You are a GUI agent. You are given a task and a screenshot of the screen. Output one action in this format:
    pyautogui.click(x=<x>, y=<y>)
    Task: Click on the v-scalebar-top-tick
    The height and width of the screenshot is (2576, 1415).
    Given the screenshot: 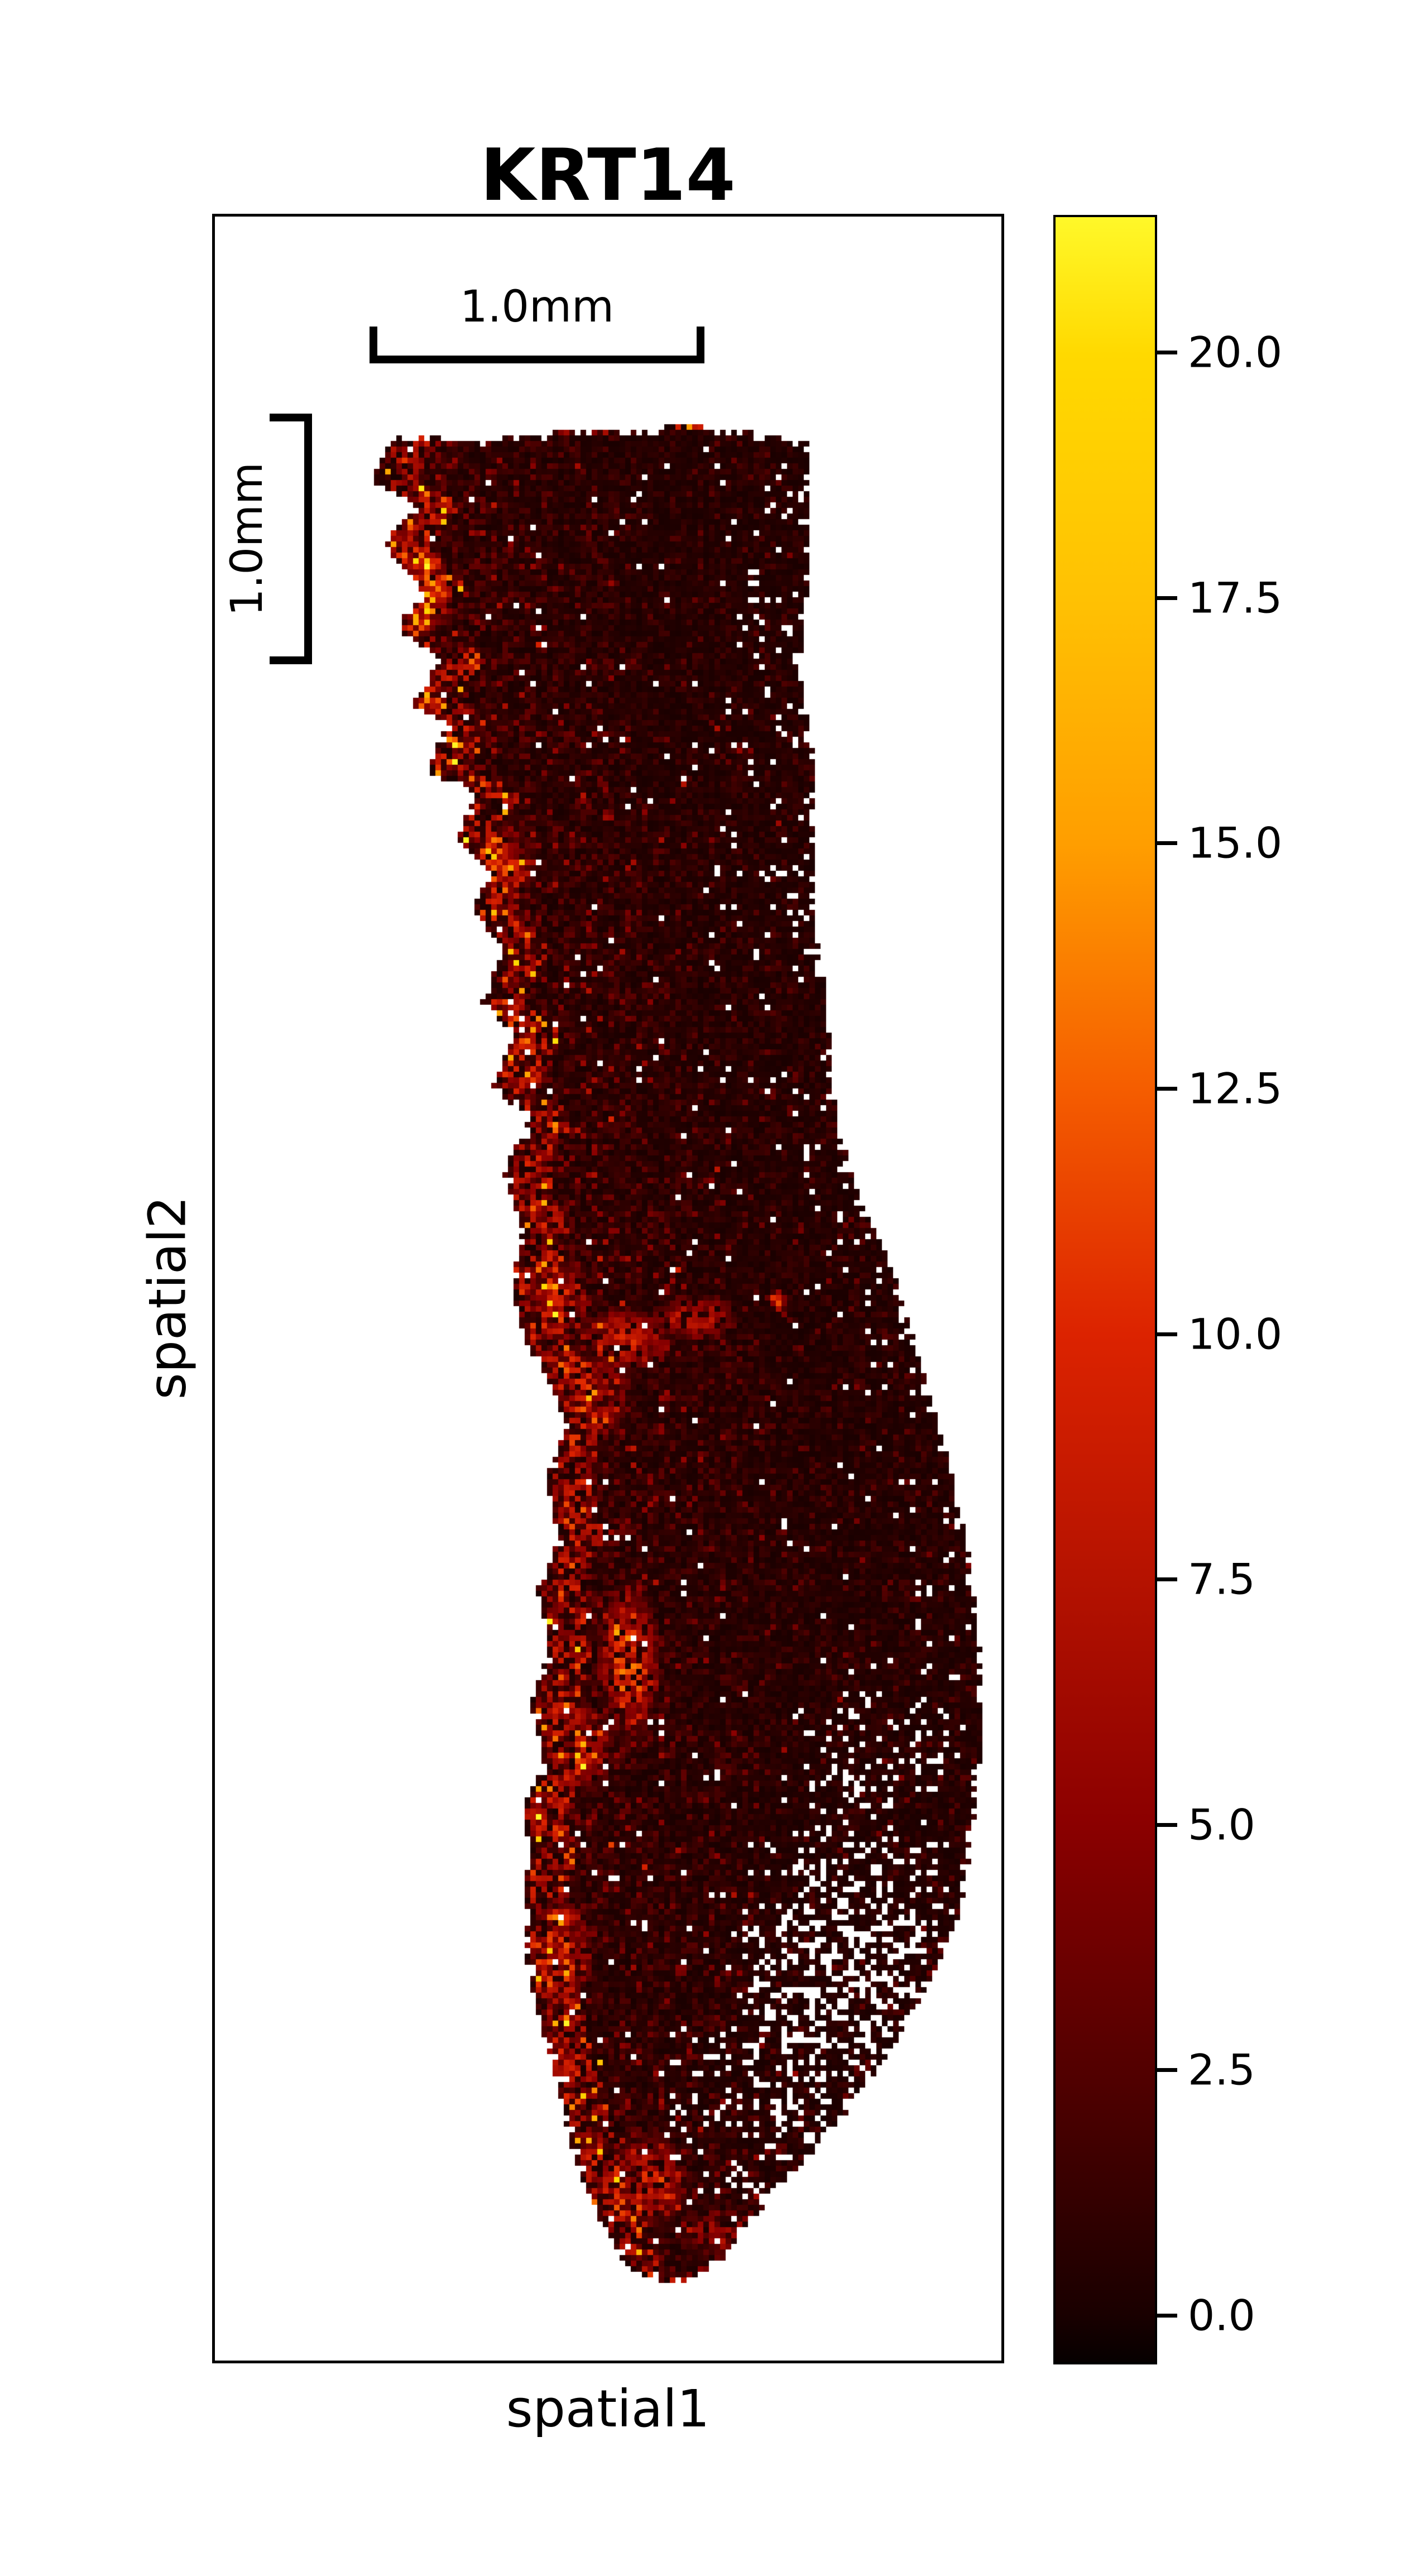 What is the action you would take?
    pyautogui.click(x=291, y=417)
    